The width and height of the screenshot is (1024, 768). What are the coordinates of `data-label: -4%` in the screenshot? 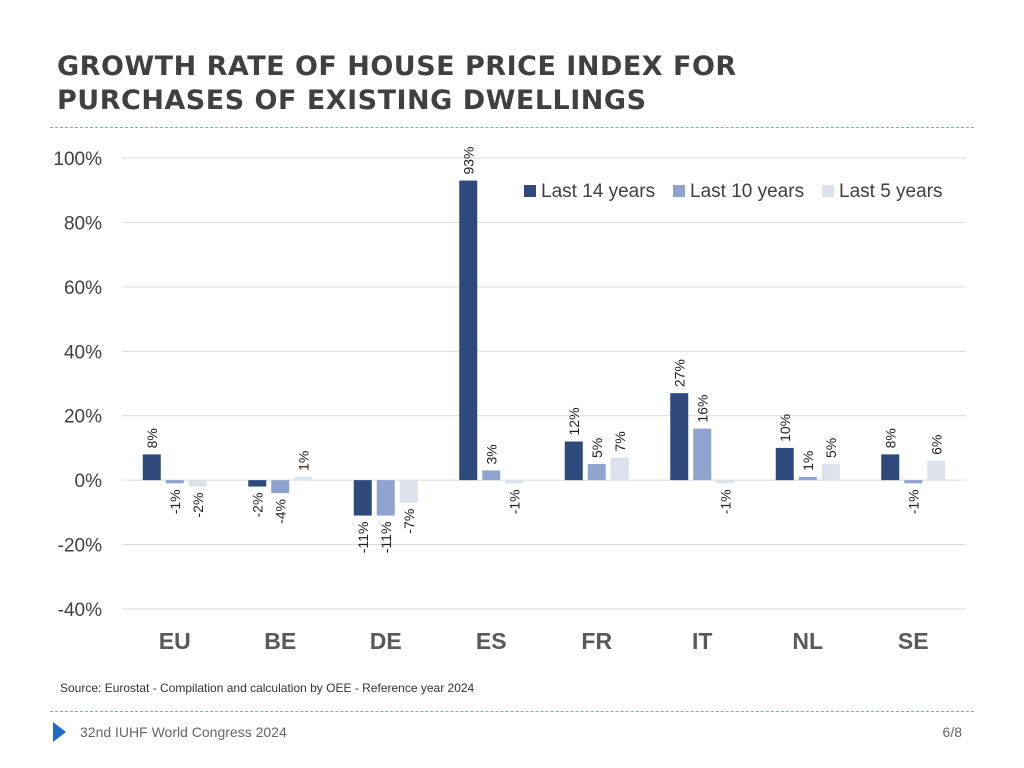 It's located at (280, 511).